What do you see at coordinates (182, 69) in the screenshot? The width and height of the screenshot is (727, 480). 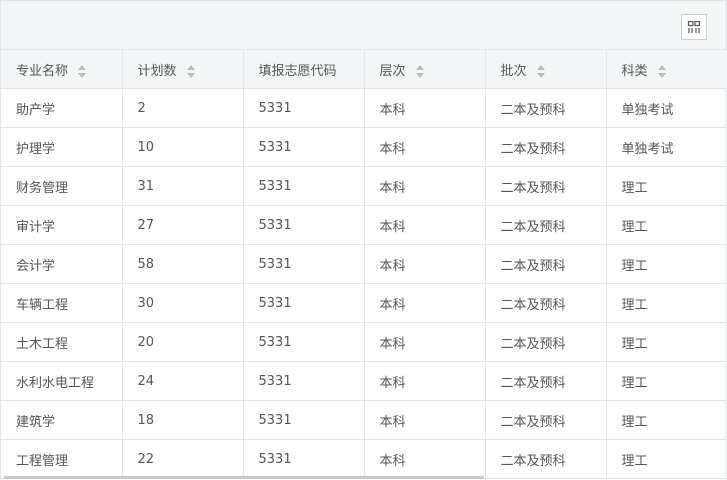 I see `column-header: 计划数` at bounding box center [182, 69].